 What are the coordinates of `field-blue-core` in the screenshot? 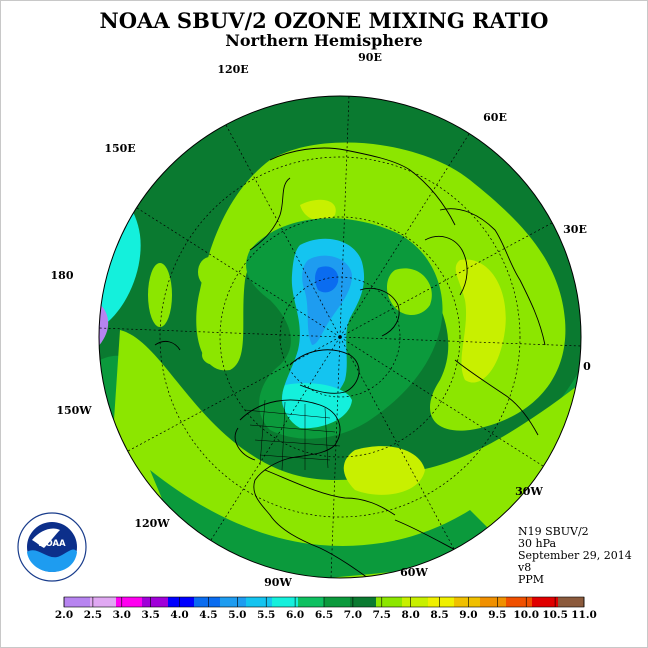 It's located at (327, 300).